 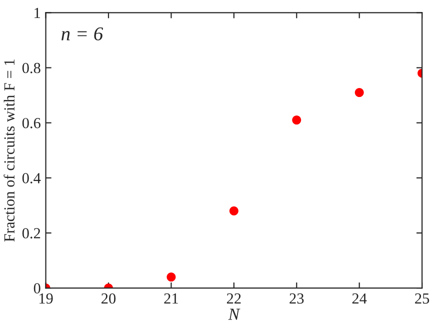 I want to click on y-tick-label: 0.2, so click(x=31, y=233).